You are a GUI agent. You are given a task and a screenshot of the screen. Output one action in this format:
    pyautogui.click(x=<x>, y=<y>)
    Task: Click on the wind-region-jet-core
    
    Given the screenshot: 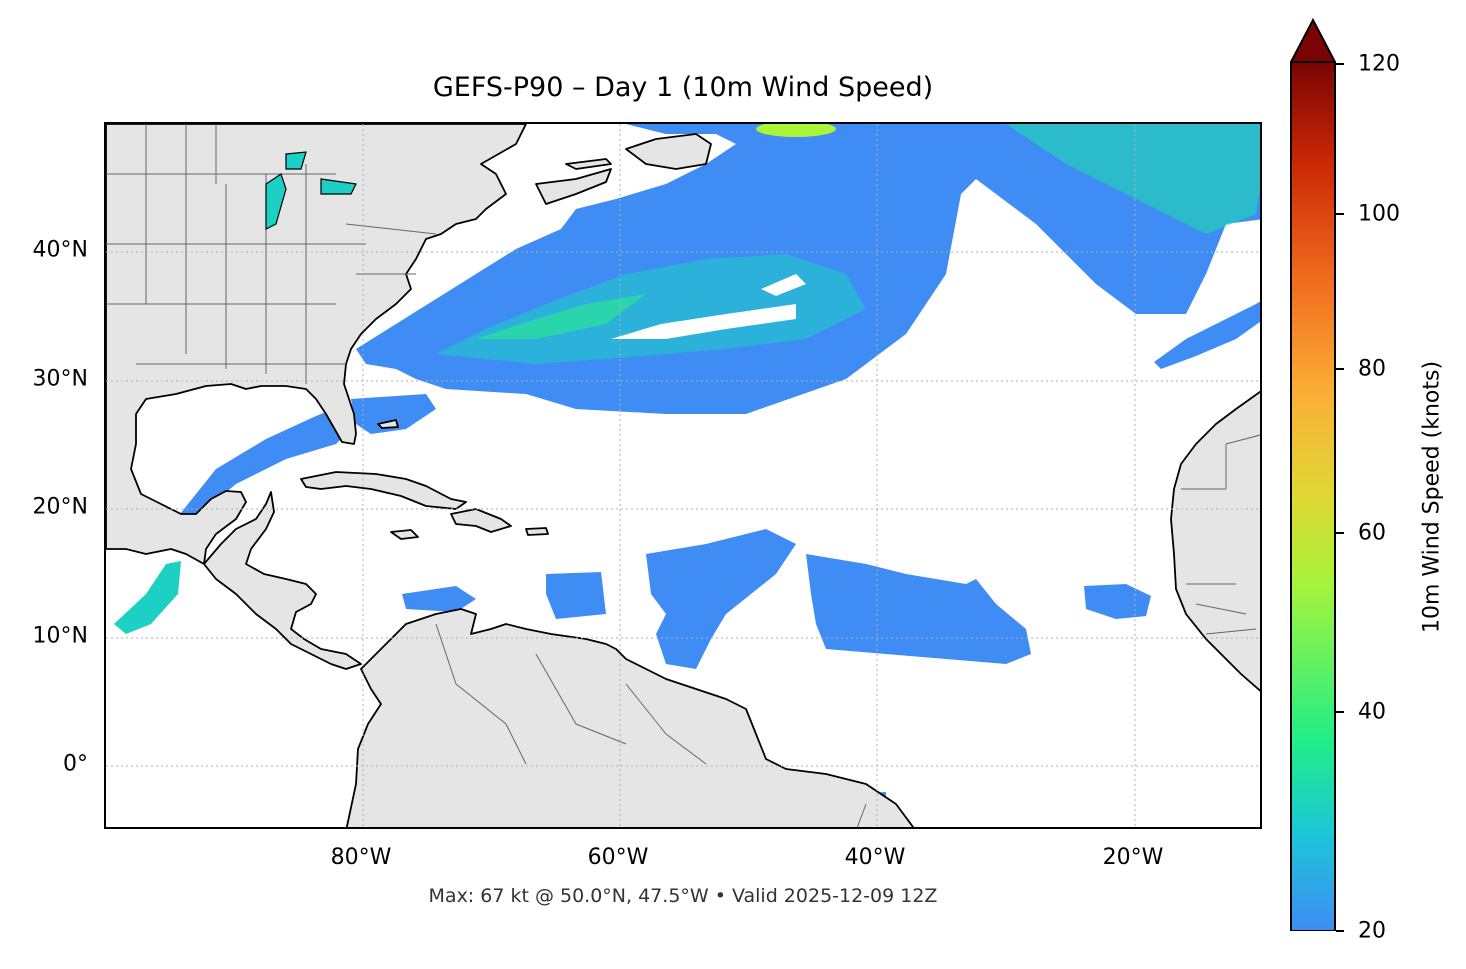 What is the action you would take?
    pyautogui.click(x=561, y=316)
    